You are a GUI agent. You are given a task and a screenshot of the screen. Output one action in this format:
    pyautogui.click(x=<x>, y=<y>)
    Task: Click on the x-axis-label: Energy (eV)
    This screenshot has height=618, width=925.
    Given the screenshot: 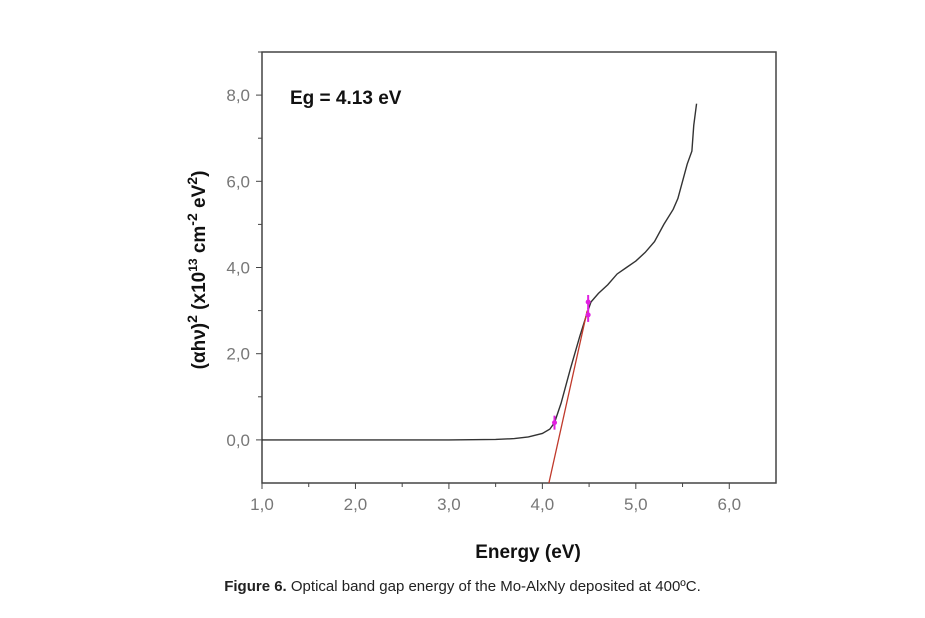 What is the action you would take?
    pyautogui.click(x=528, y=552)
    